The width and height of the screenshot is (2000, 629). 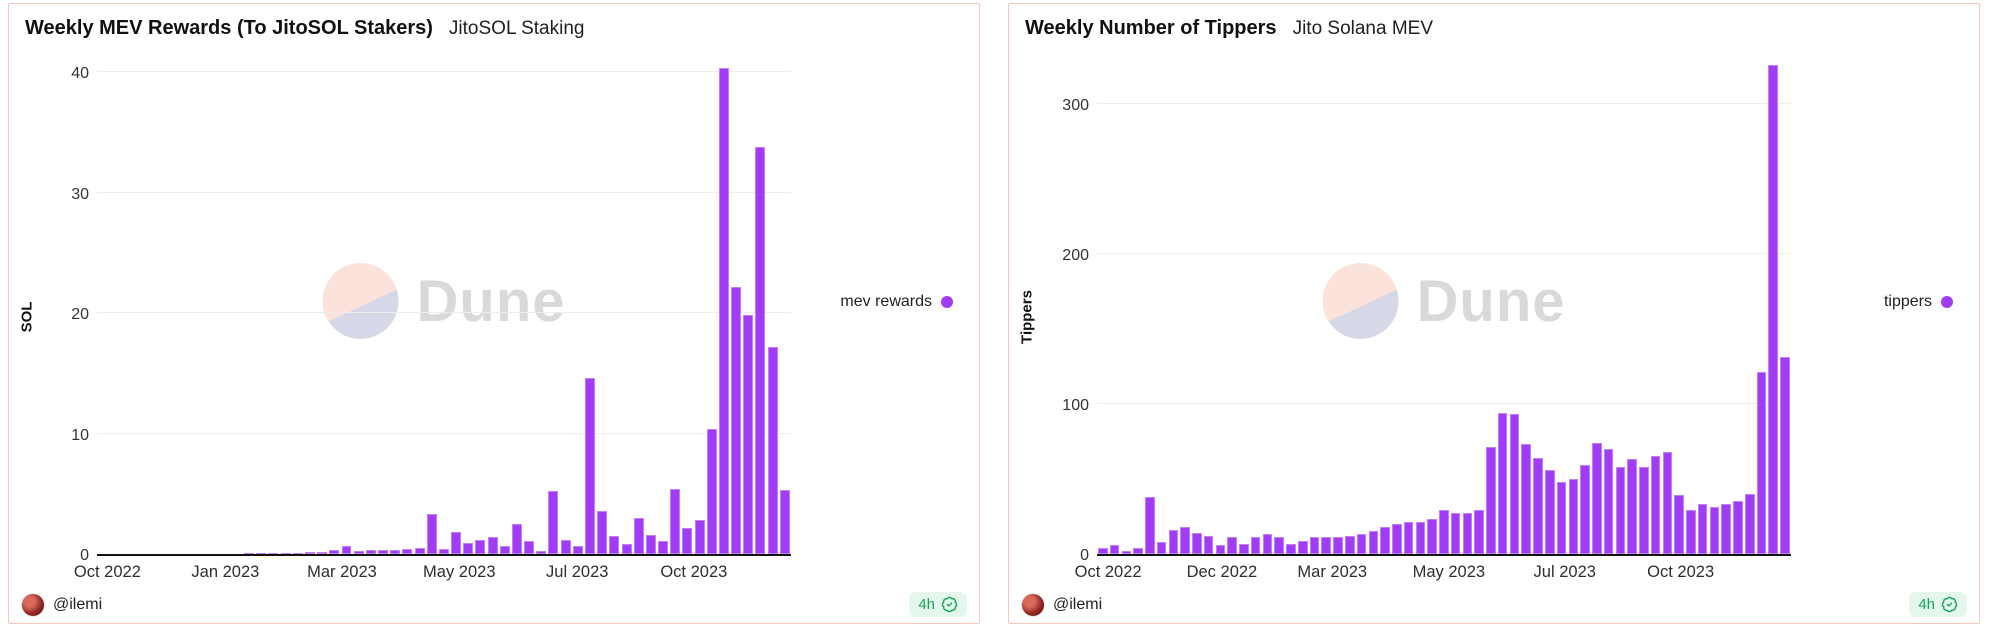 What do you see at coordinates (896, 302) in the screenshot?
I see `legend-item-mev-rewards: mev rewards` at bounding box center [896, 302].